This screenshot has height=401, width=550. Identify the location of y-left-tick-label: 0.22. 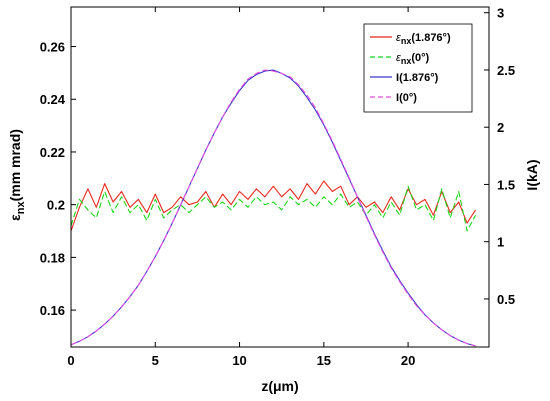
(52, 152).